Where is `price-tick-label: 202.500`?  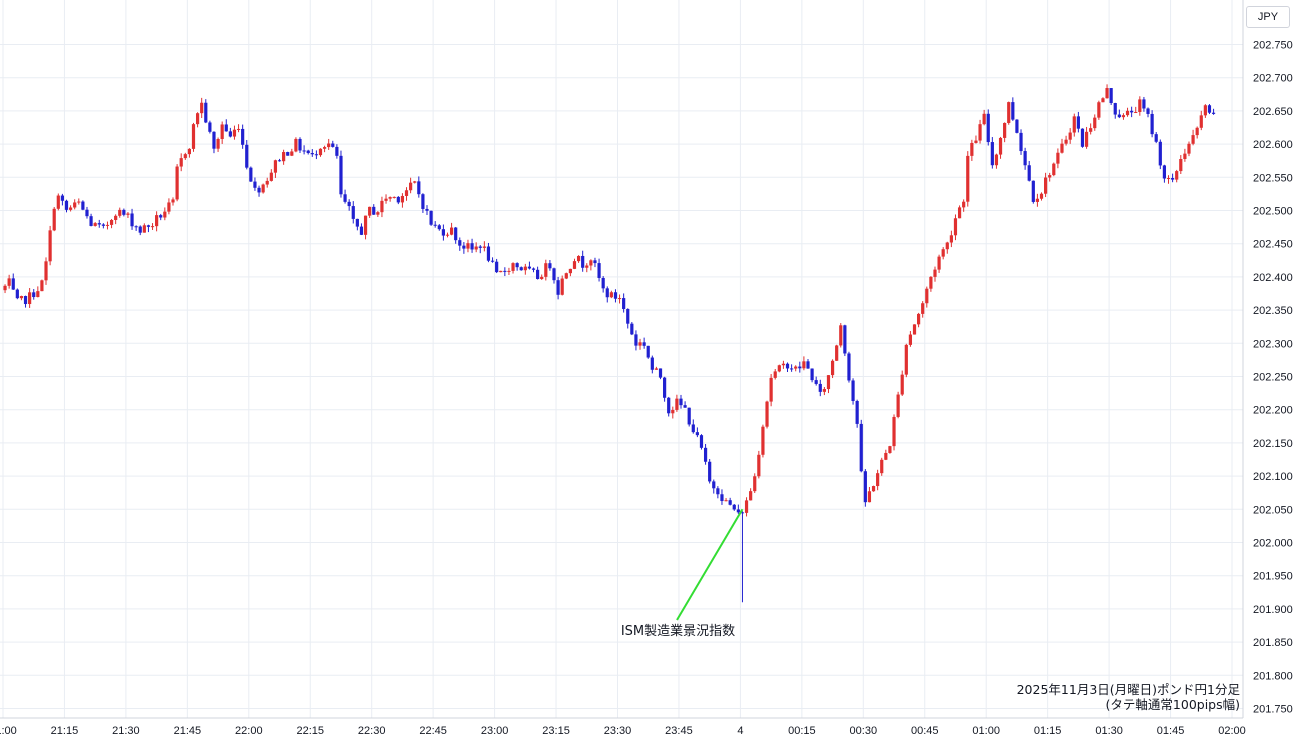 price-tick-label: 202.500 is located at coordinates (1273, 212).